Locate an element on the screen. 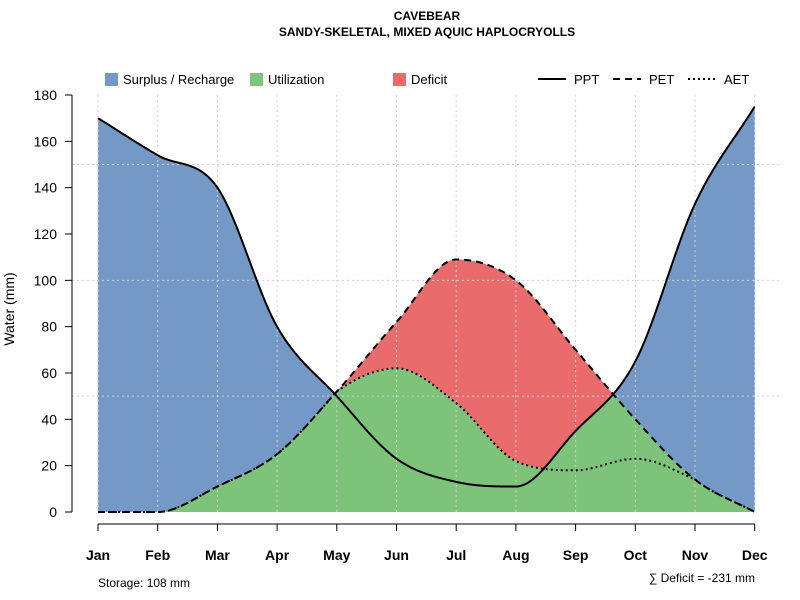 This screenshot has height=600, width=800. y-tick-label: 80 is located at coordinates (49, 327).